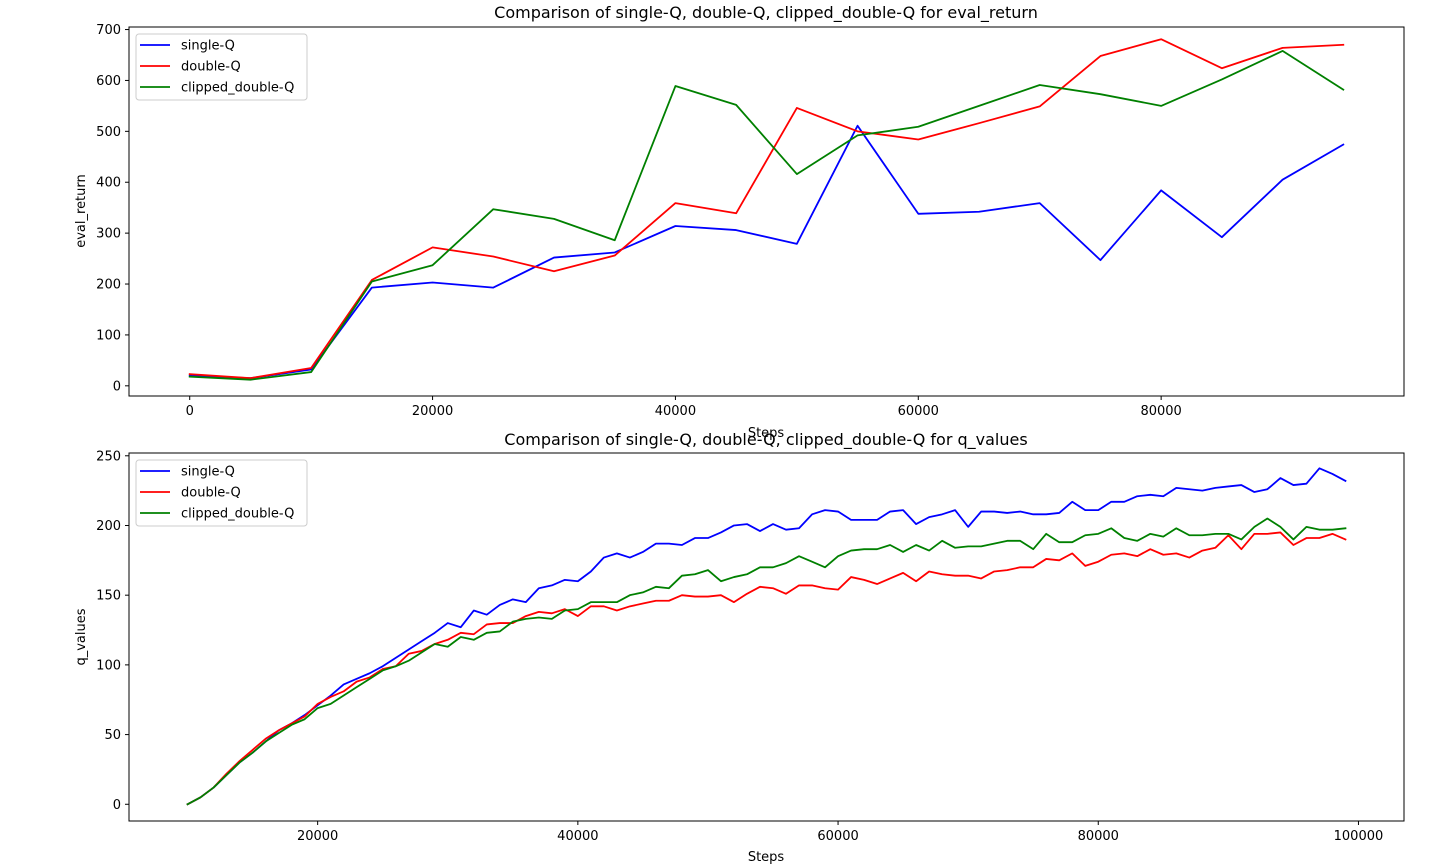 The width and height of the screenshot is (1440, 864). What do you see at coordinates (81, 211) in the screenshot?
I see `y-axis-label: eval_return` at bounding box center [81, 211].